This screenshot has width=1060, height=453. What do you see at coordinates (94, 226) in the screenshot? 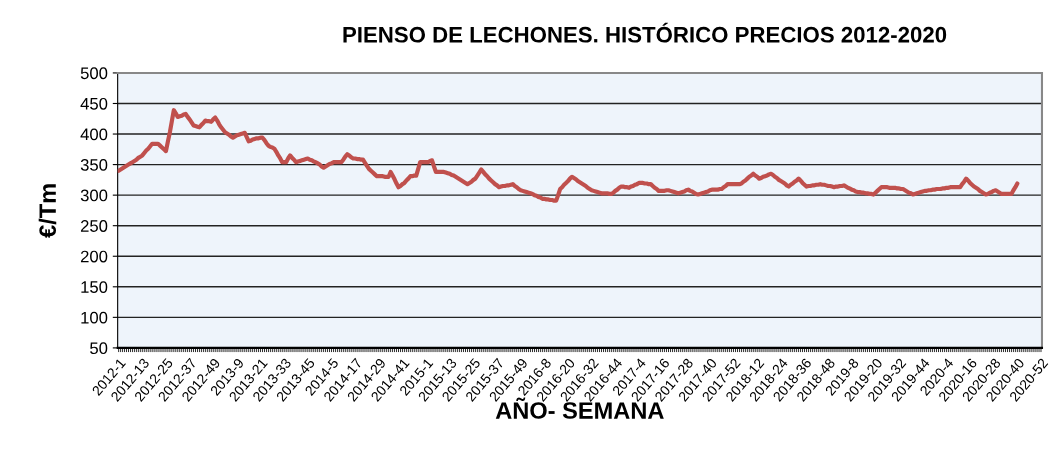
I see `y-tick-label: 250` at bounding box center [94, 226].